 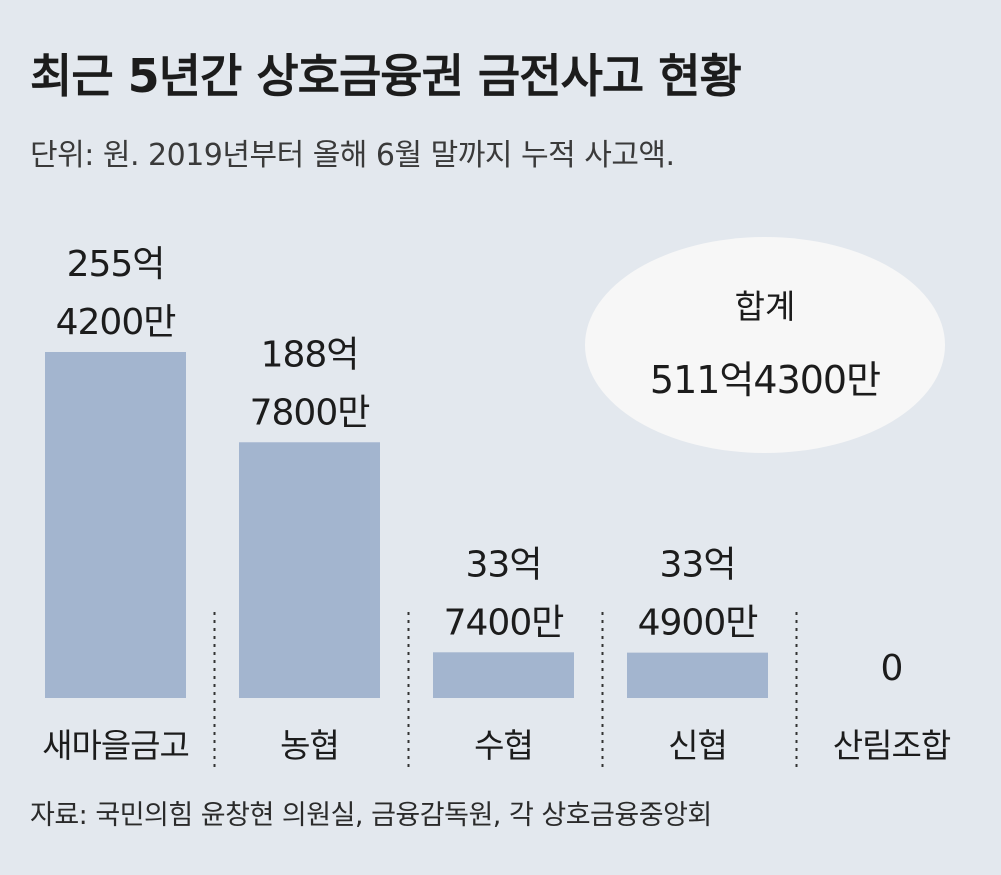 What do you see at coordinates (697, 745) in the screenshot?
I see `category-label-4: 신협` at bounding box center [697, 745].